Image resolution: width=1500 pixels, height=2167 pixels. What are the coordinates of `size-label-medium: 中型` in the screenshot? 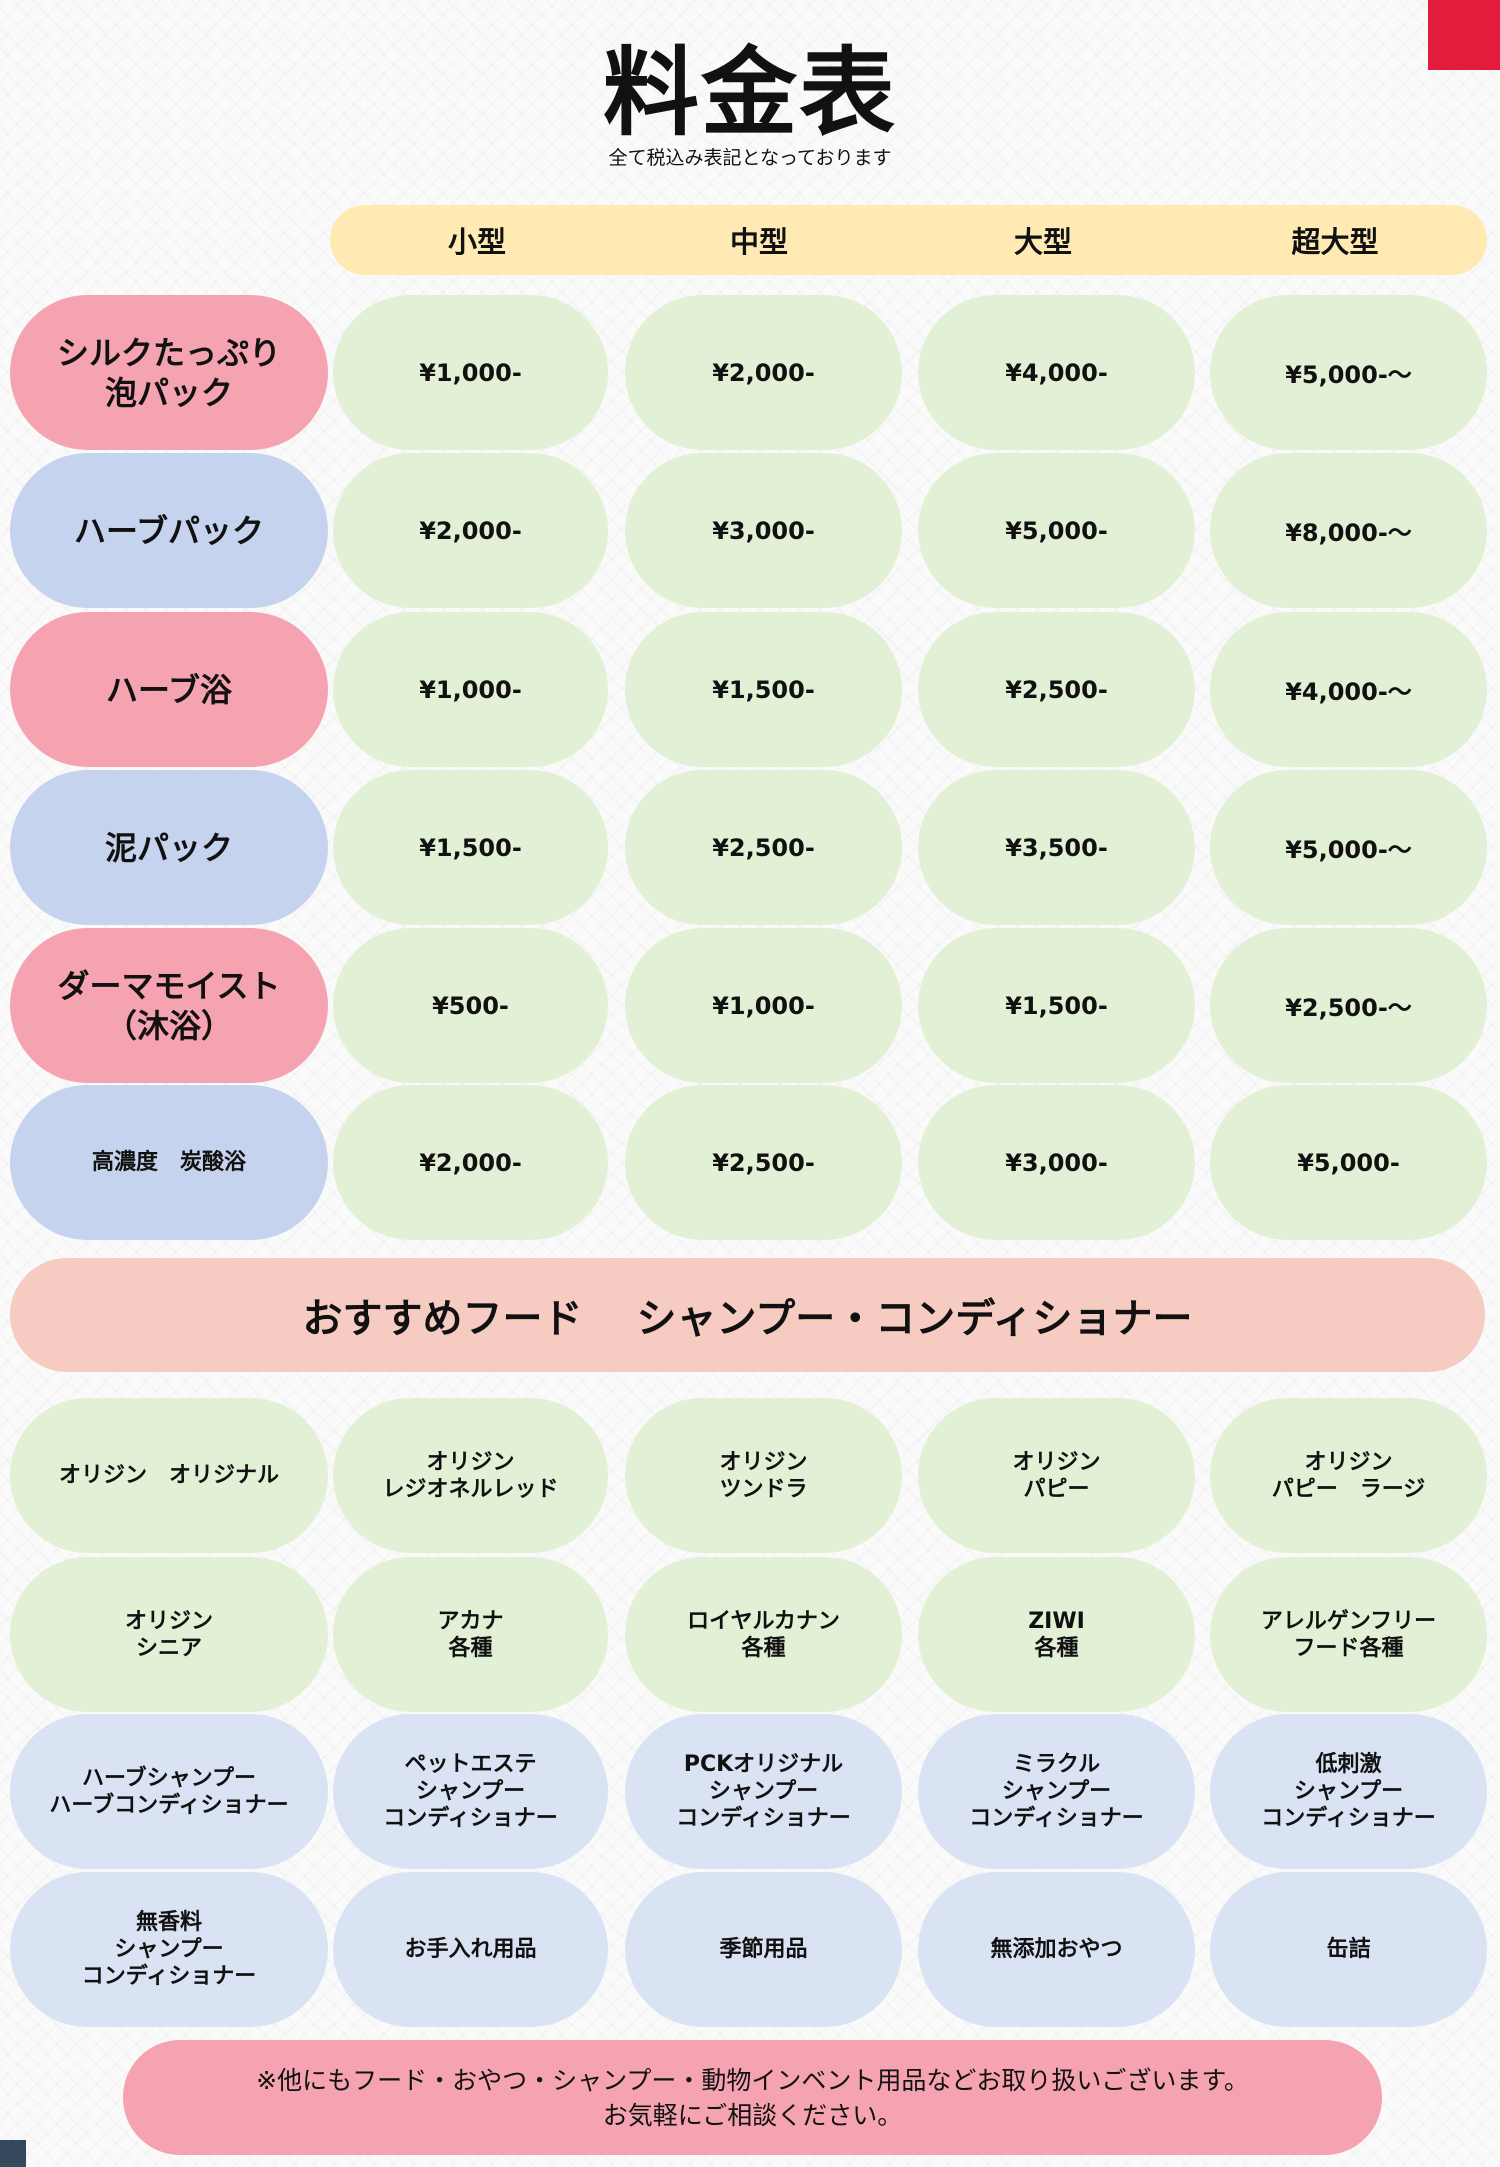 It's located at (758, 242).